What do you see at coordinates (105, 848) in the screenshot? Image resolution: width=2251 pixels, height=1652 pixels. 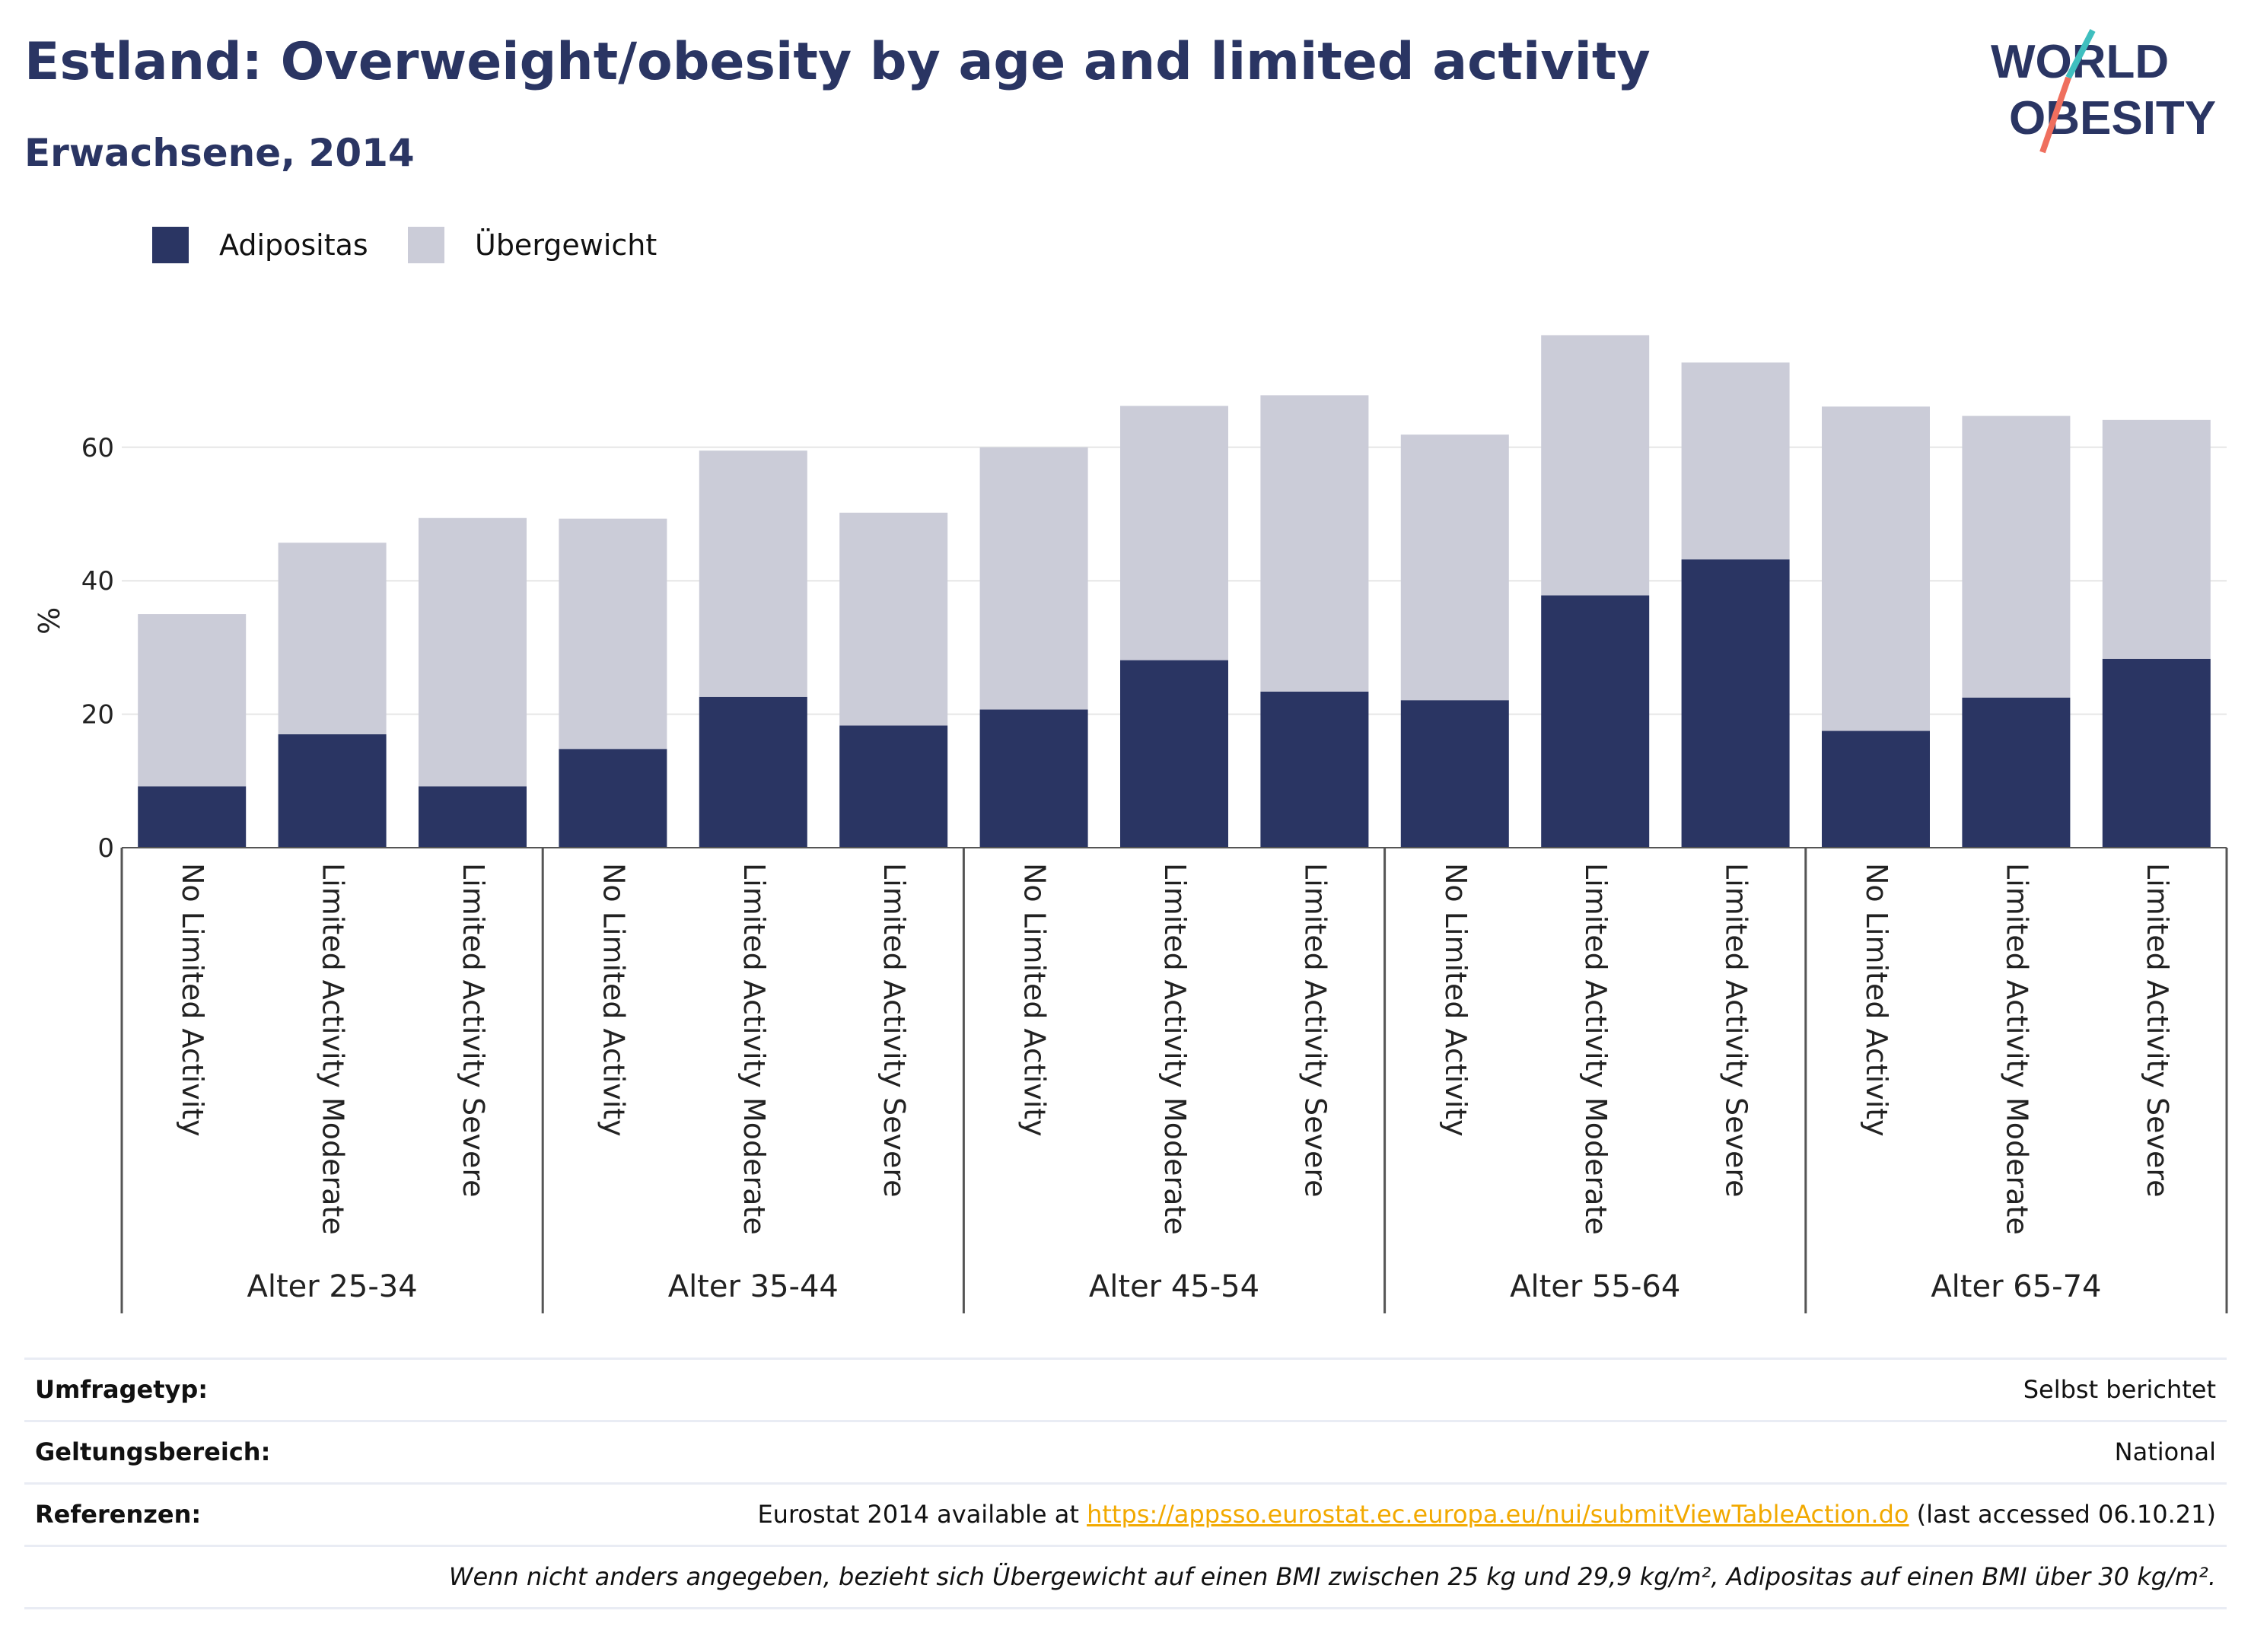 I see `y-tick-label: 0` at bounding box center [105, 848].